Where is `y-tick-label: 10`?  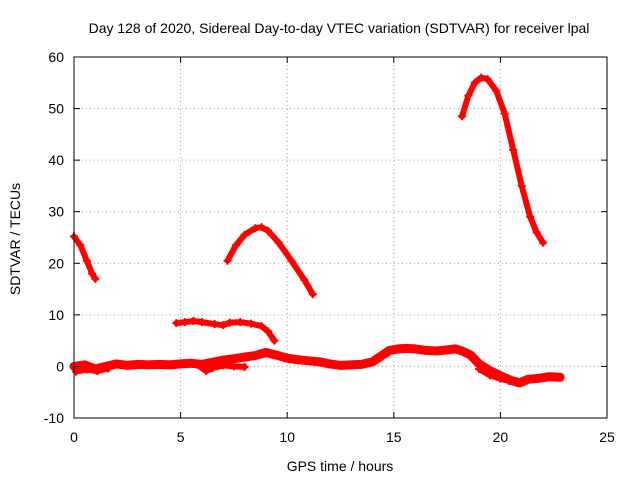
y-tick-label: 10 is located at coordinates (56, 315).